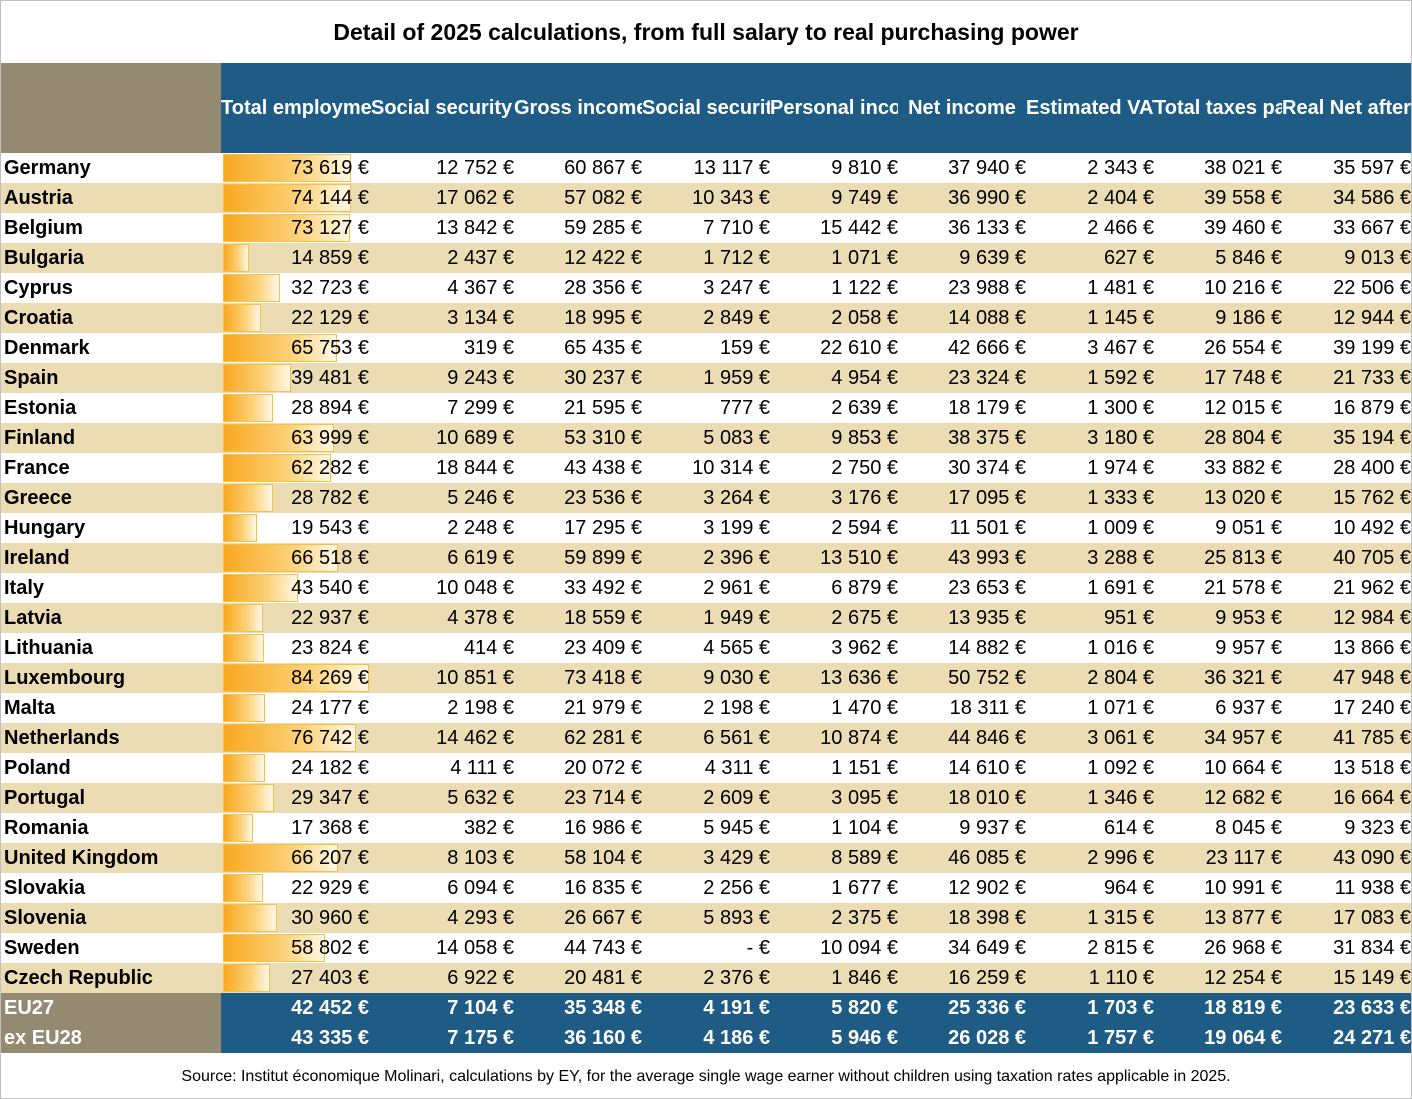 The height and width of the screenshot is (1099, 1412). I want to click on cell-value: 62 282 €, so click(330, 468).